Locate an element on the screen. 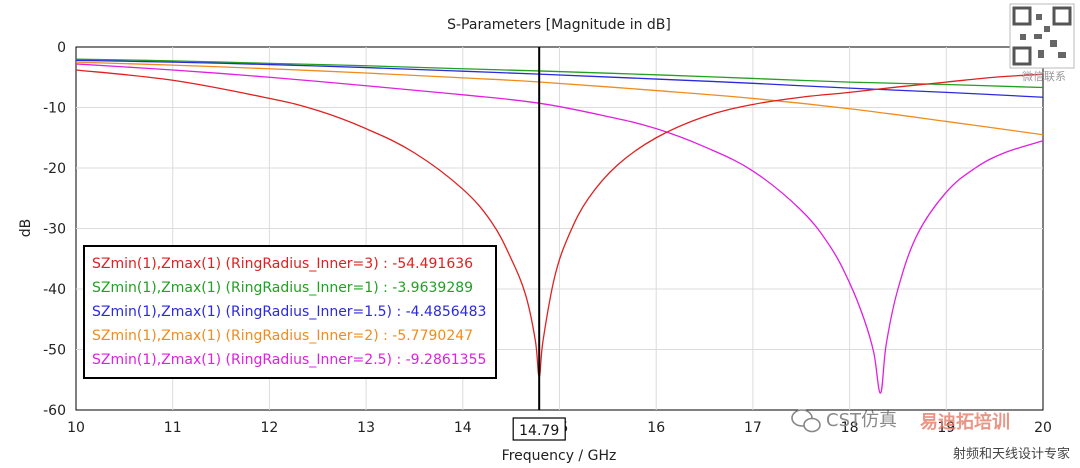  wechat-icon is located at coordinates (806, 421).